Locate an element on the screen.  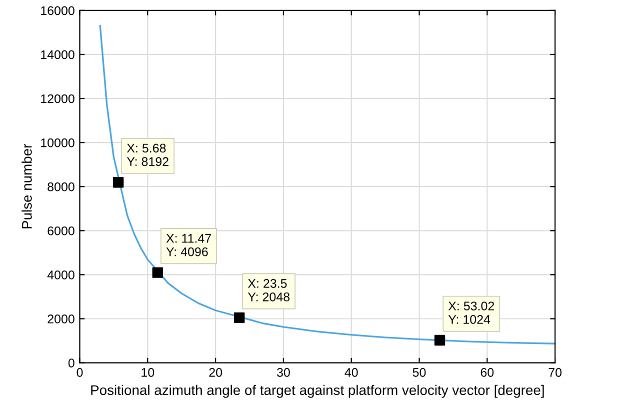
x-tick-label: 0 is located at coordinates (79, 372).